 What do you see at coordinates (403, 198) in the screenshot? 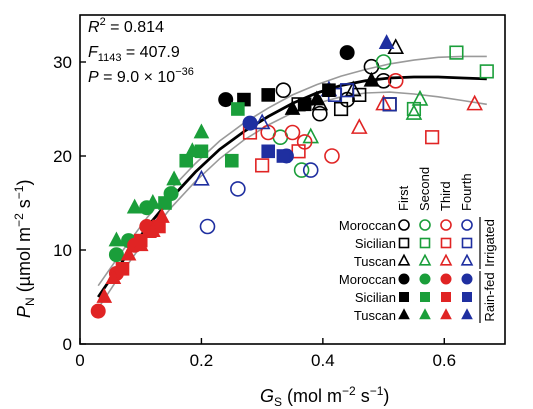
I see `legend-column-header: First` at bounding box center [403, 198].